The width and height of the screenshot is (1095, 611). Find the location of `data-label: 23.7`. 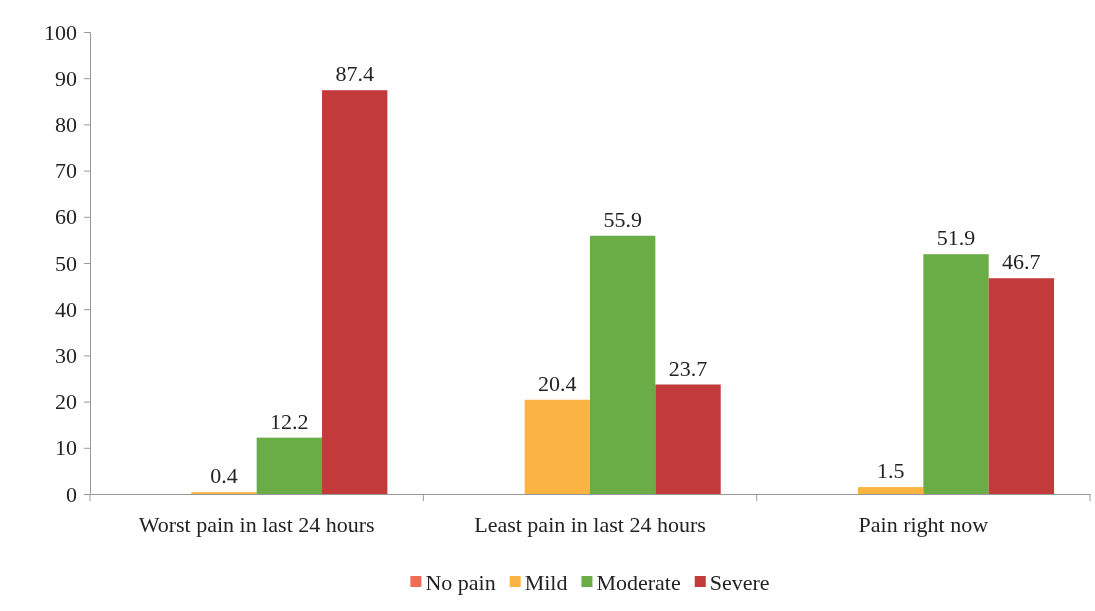

data-label: 23.7 is located at coordinates (688, 368).